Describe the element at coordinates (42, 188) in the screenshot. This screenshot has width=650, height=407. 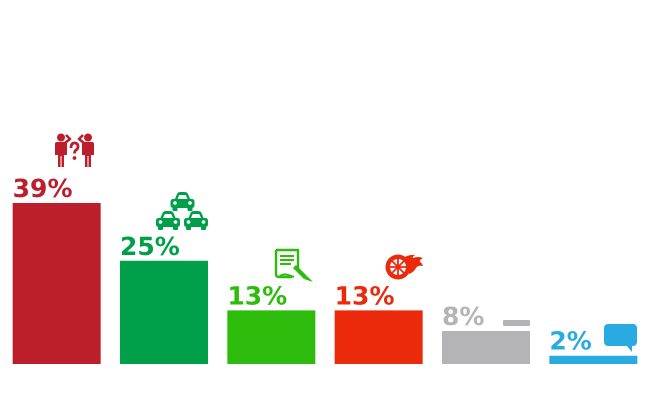
I see `data-label: 39%` at that location.